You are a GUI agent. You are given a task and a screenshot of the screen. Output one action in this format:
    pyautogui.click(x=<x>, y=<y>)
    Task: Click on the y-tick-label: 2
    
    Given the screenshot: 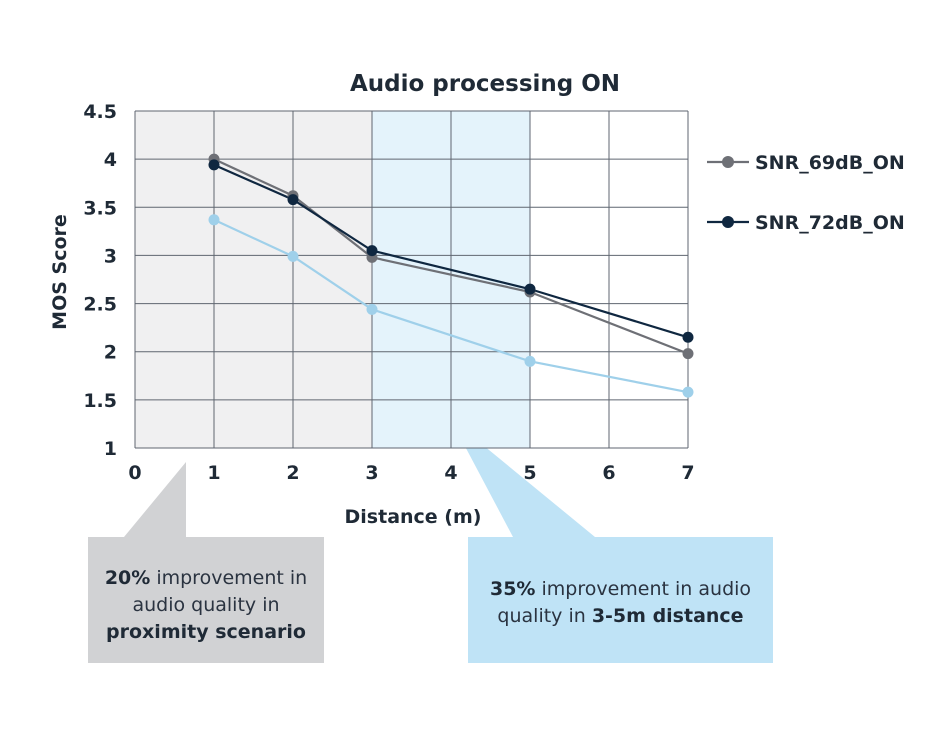 What is the action you would take?
    pyautogui.click(x=110, y=353)
    